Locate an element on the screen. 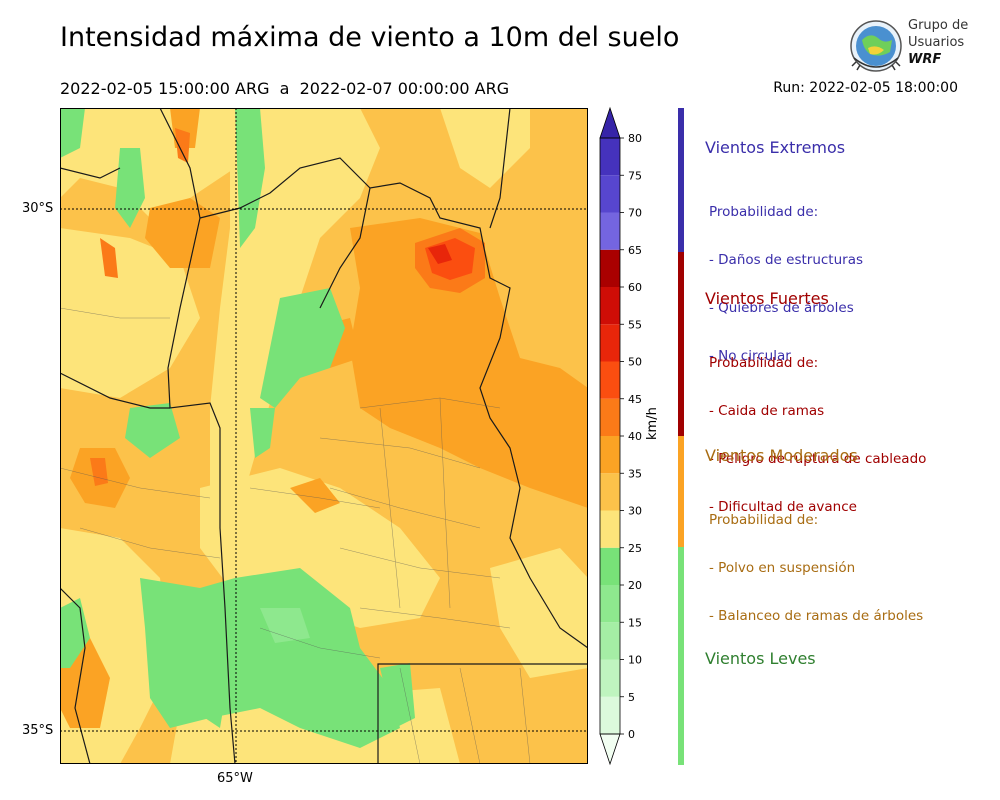  category-bar-moderate is located at coordinates (681, 491).